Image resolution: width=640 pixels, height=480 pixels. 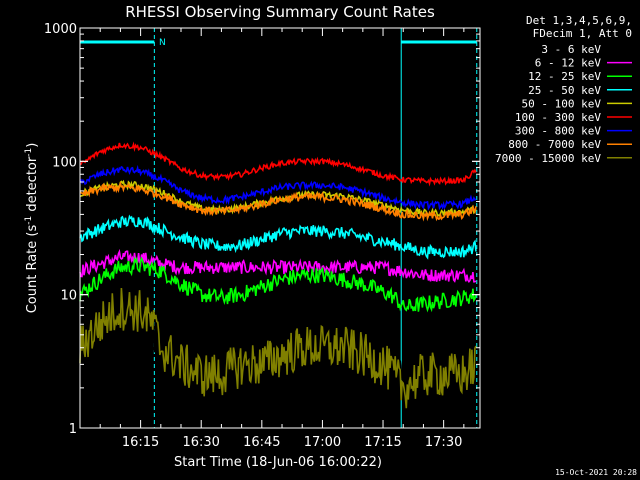 I want to click on y-tick-label: 100, so click(x=64, y=162).